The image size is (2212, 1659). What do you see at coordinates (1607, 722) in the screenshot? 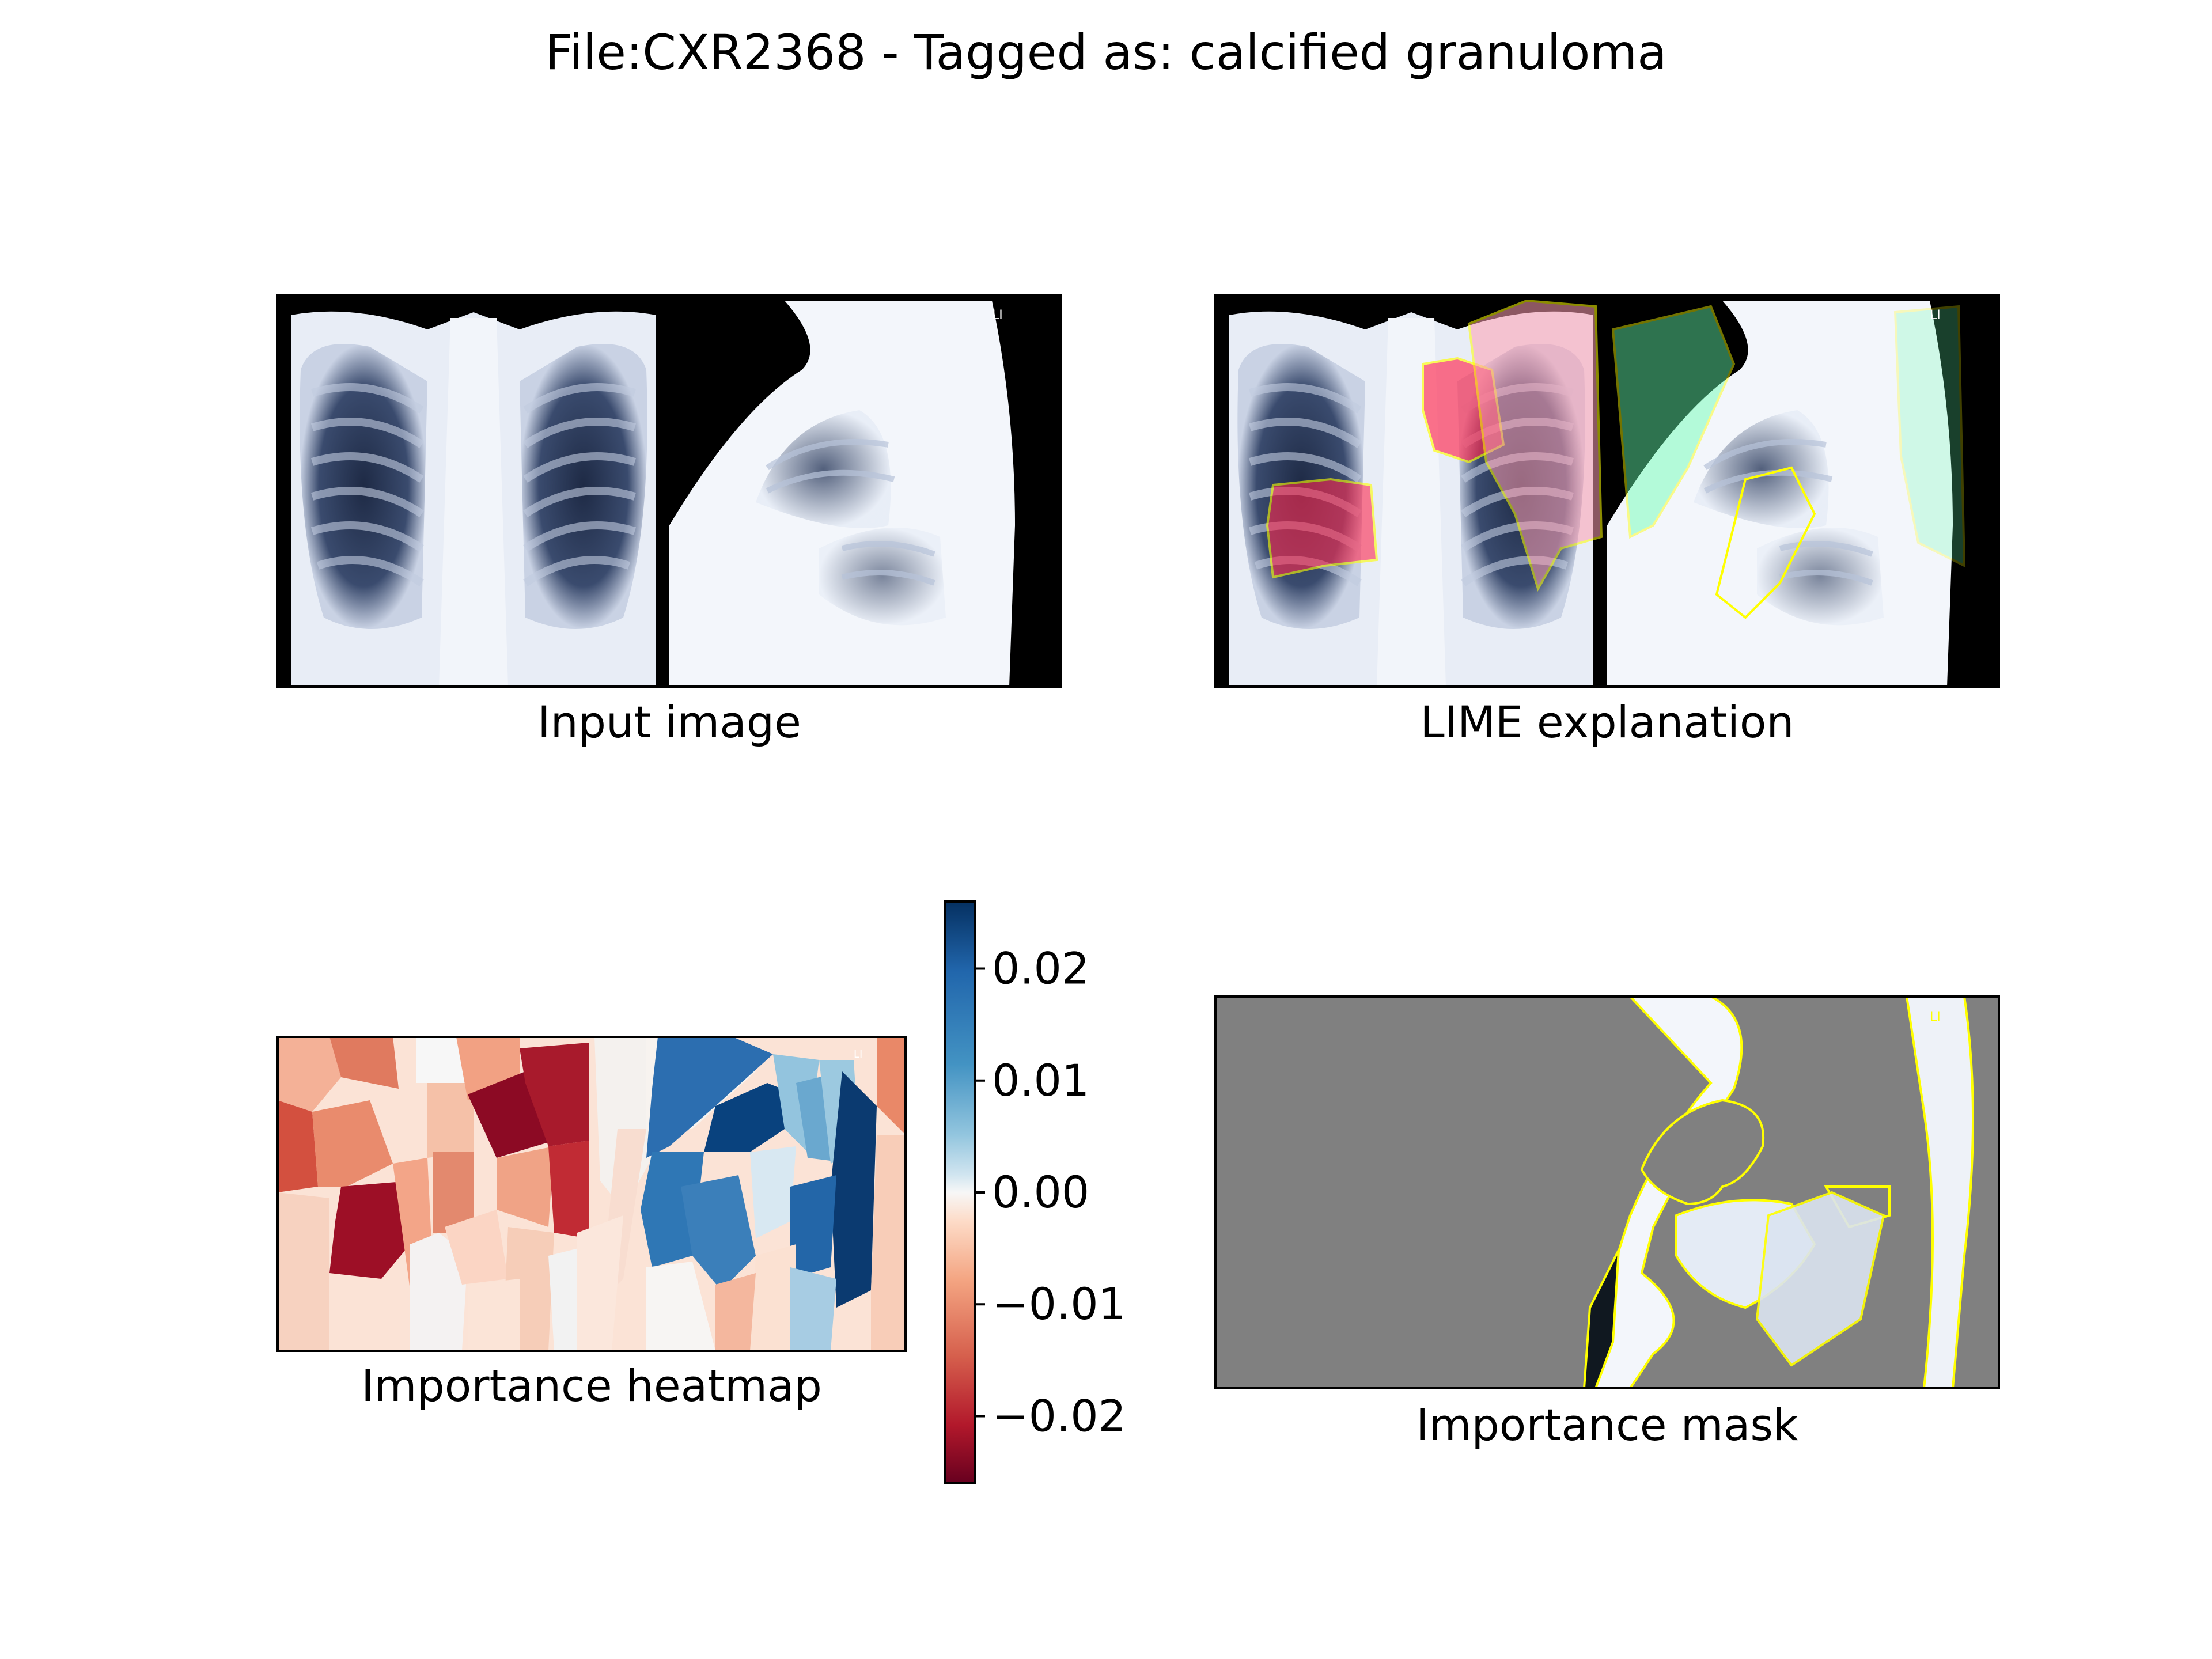
I see `lime-explanation-caption: LIME explanation` at bounding box center [1607, 722].